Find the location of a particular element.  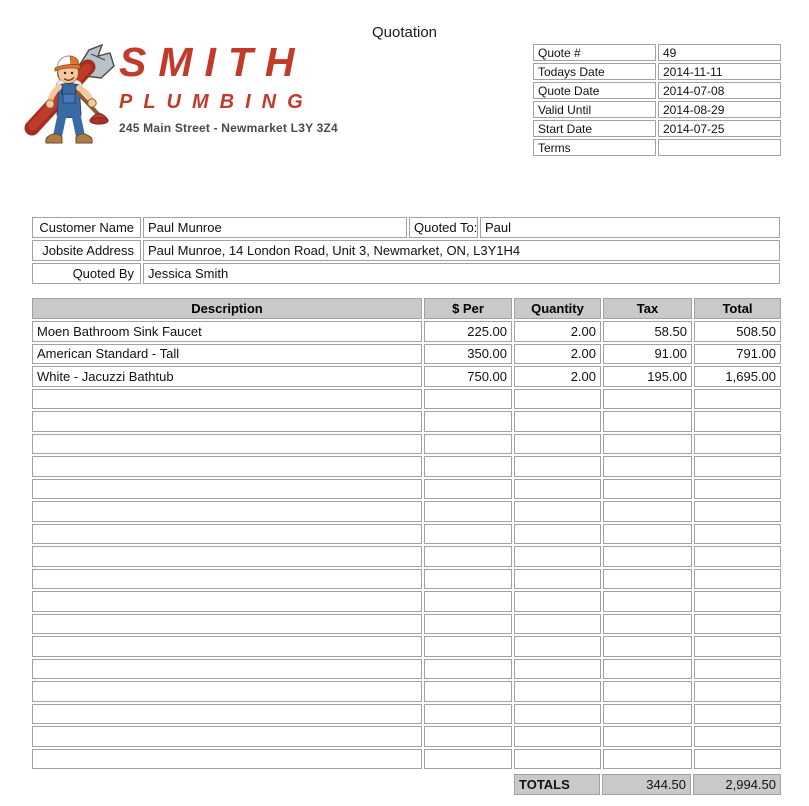

quote-info-row: Valid Until 2014-08-29 is located at coordinates (657, 109).